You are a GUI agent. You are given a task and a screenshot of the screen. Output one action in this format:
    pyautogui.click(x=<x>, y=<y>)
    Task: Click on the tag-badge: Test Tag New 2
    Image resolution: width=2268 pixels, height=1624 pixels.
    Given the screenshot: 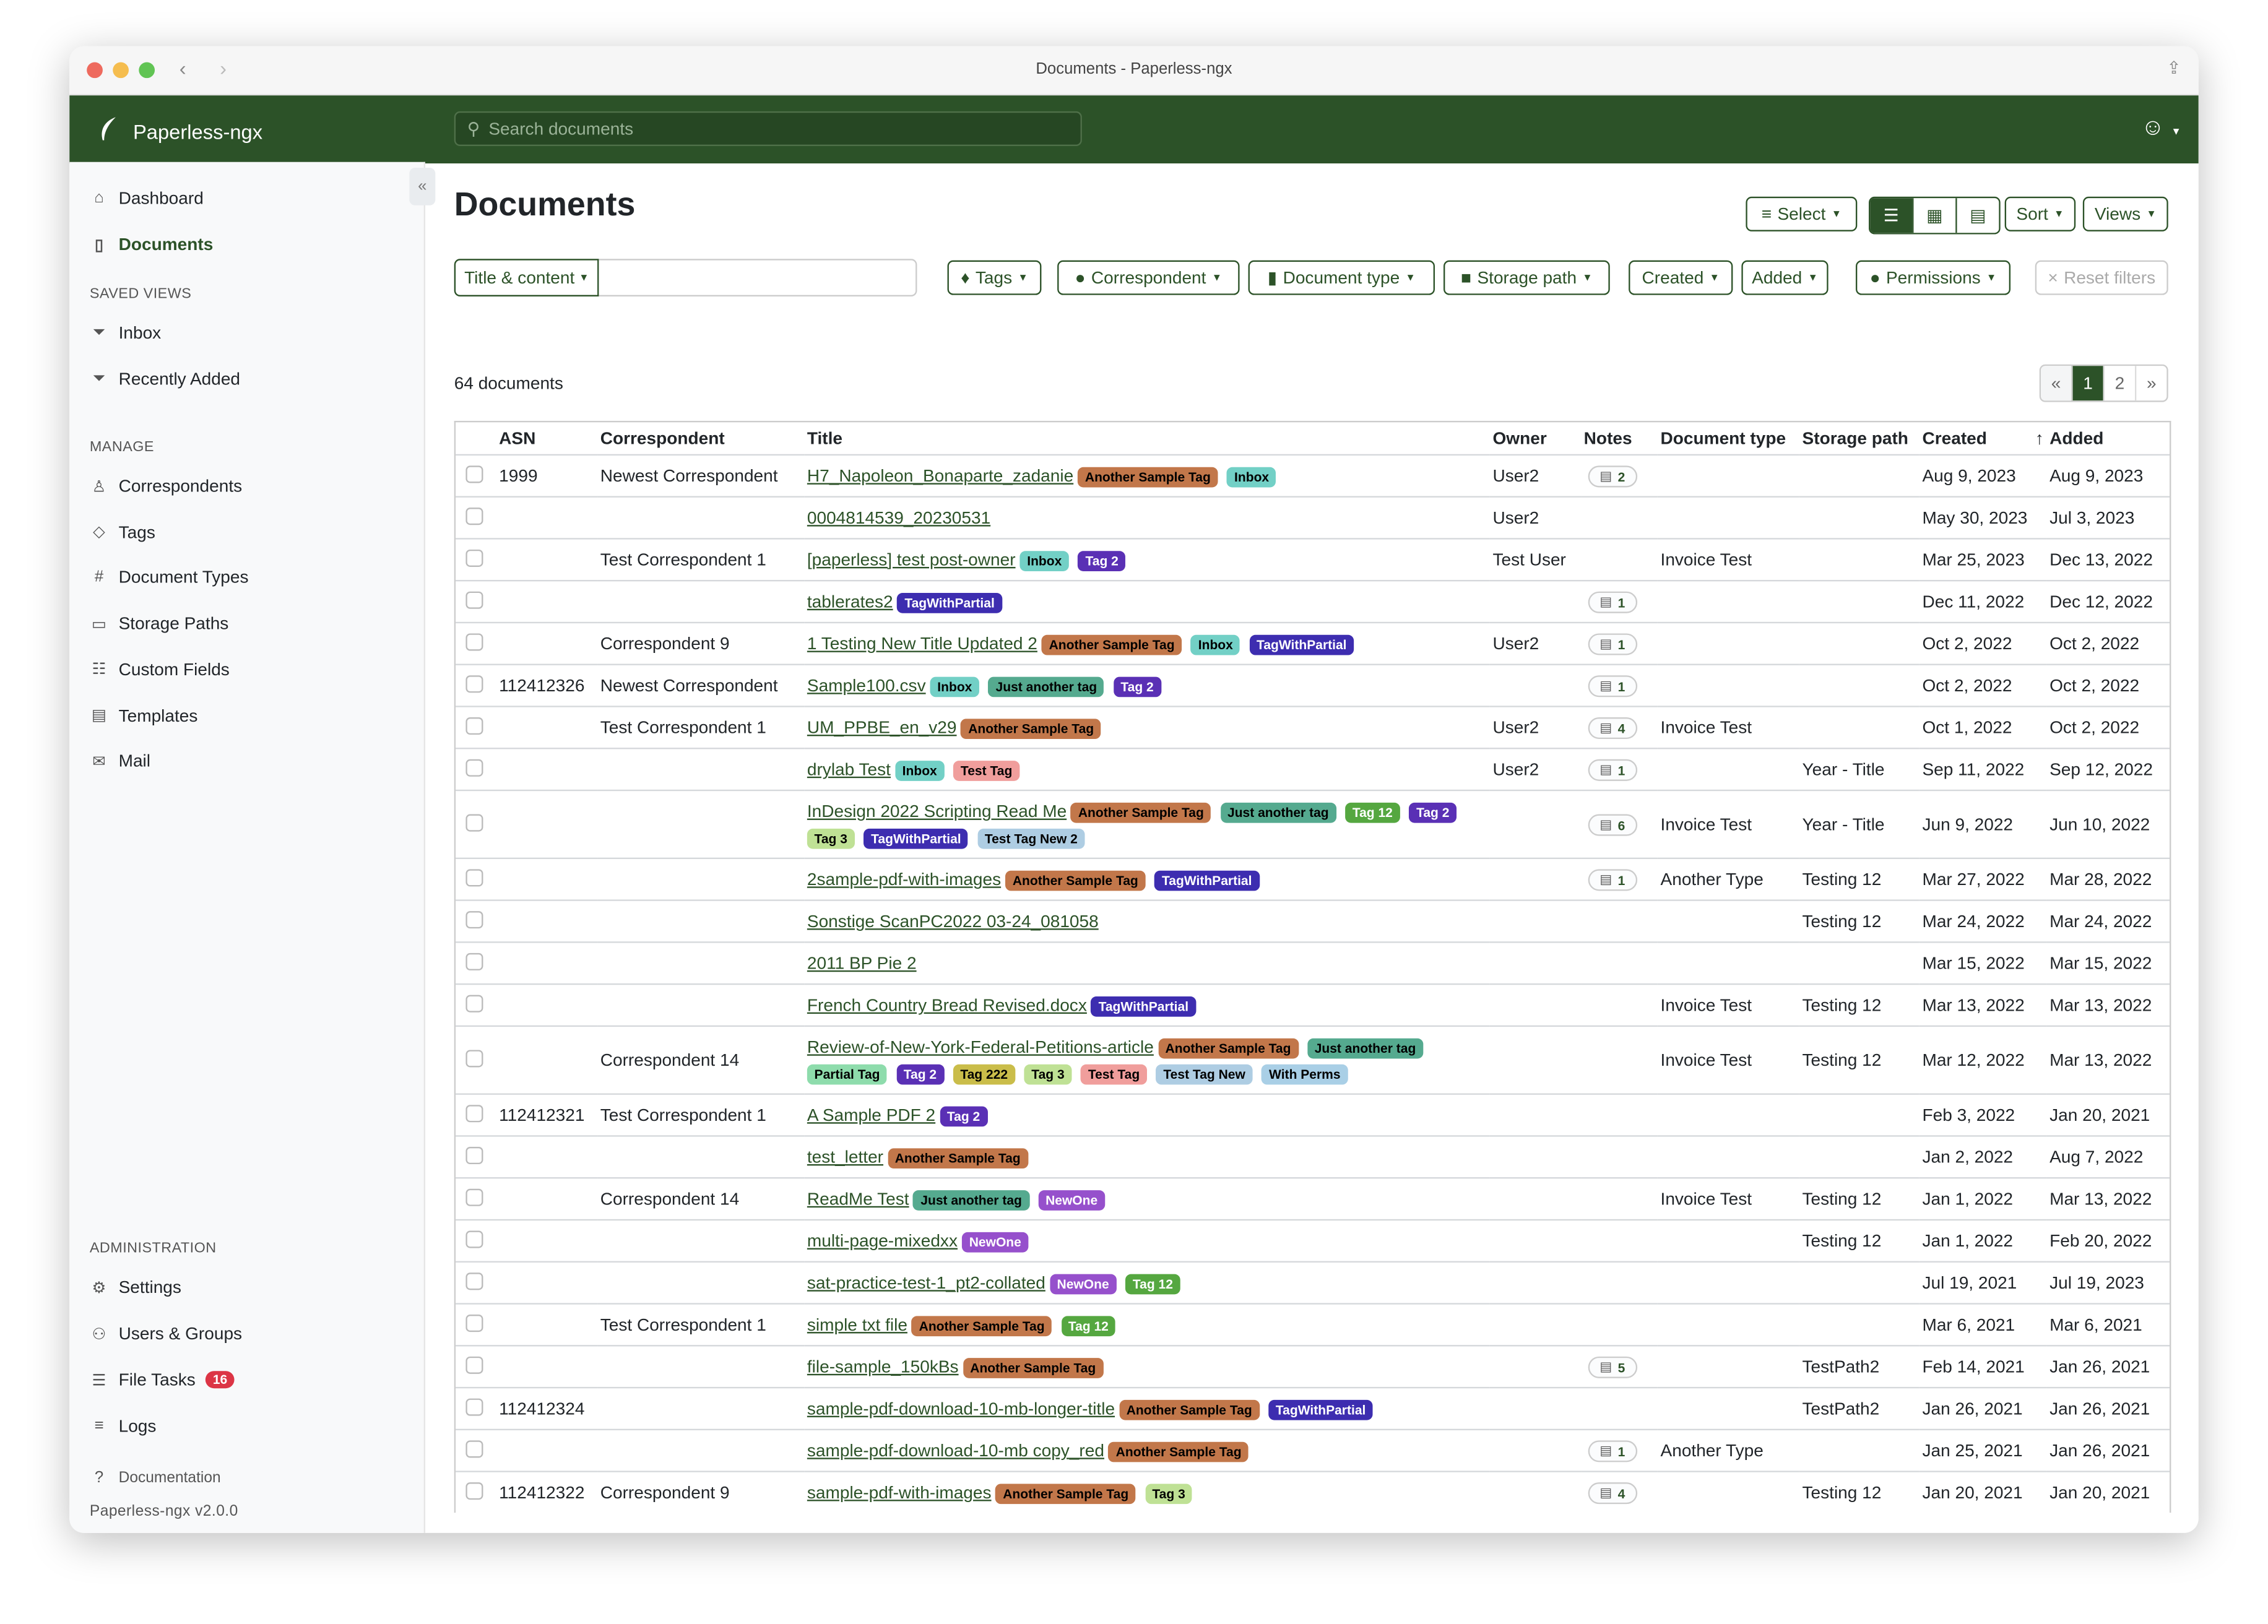 What is the action you would take?
    pyautogui.click(x=1031, y=838)
    